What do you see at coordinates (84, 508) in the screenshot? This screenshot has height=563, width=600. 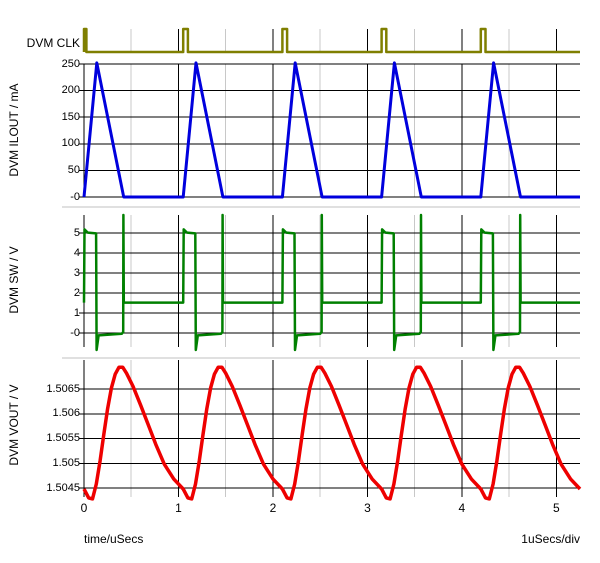 I see `x-tick-label: 0` at bounding box center [84, 508].